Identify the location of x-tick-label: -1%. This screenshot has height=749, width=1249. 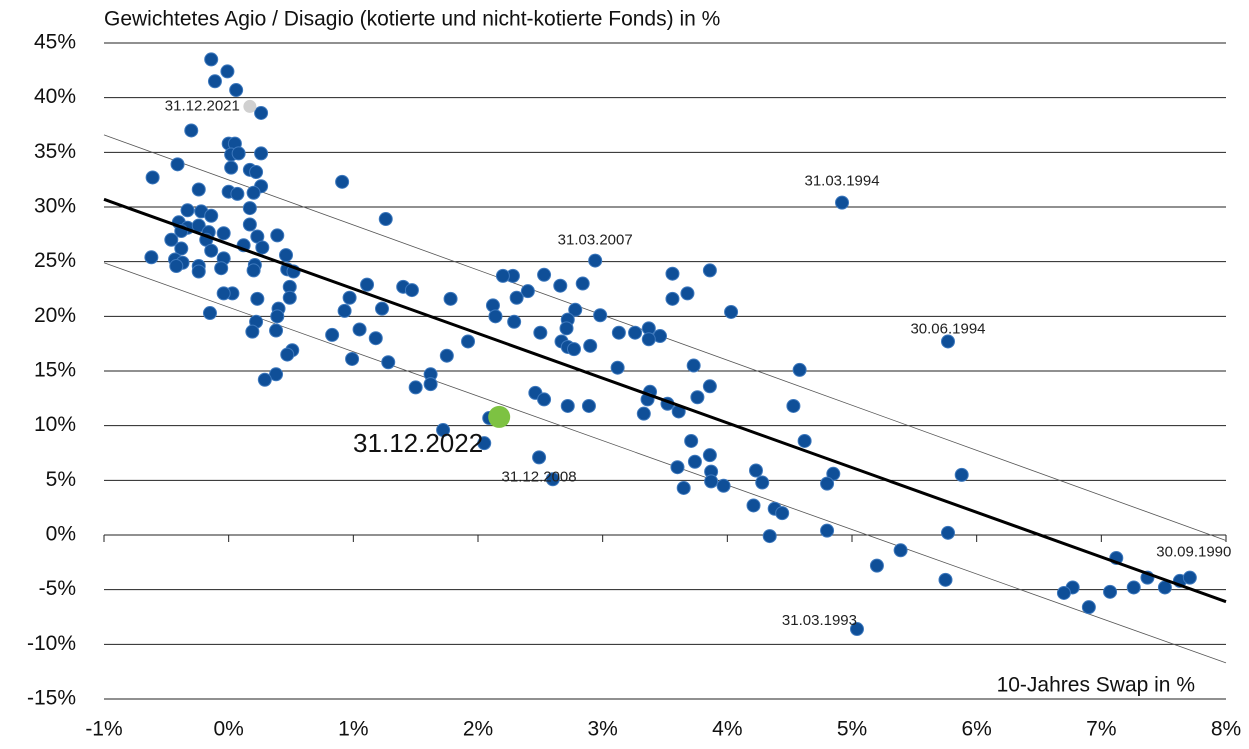
(103, 729).